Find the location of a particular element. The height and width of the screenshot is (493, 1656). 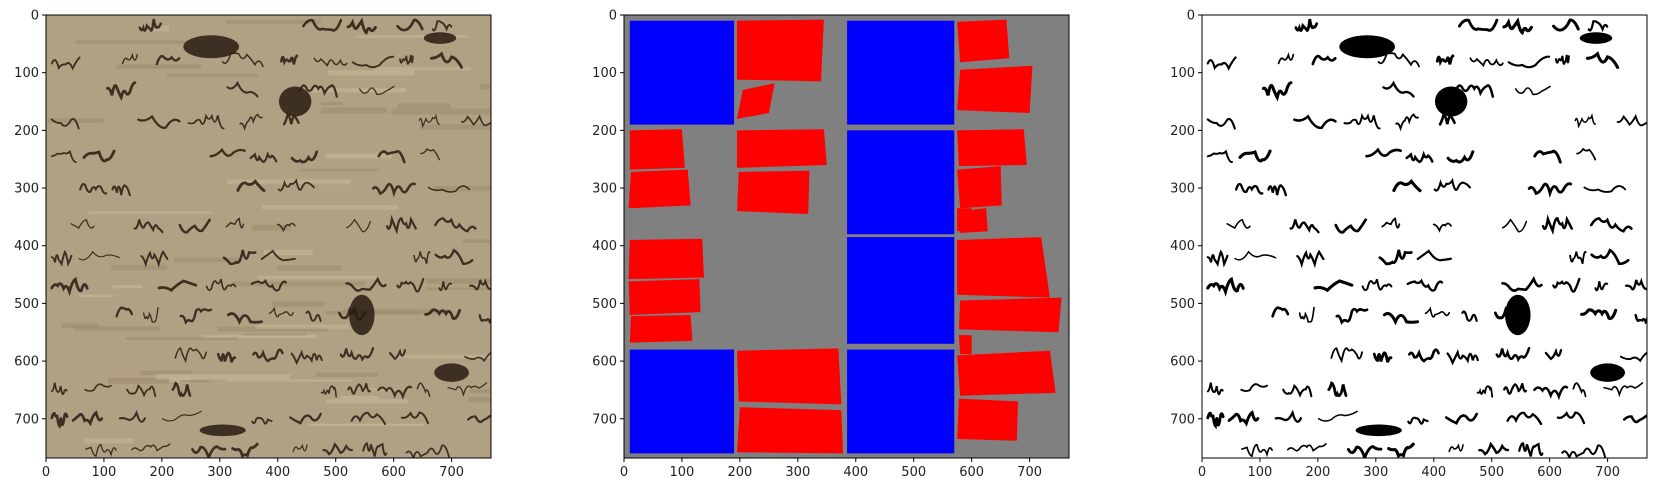

y-tick-label: 200 is located at coordinates (1182, 131).